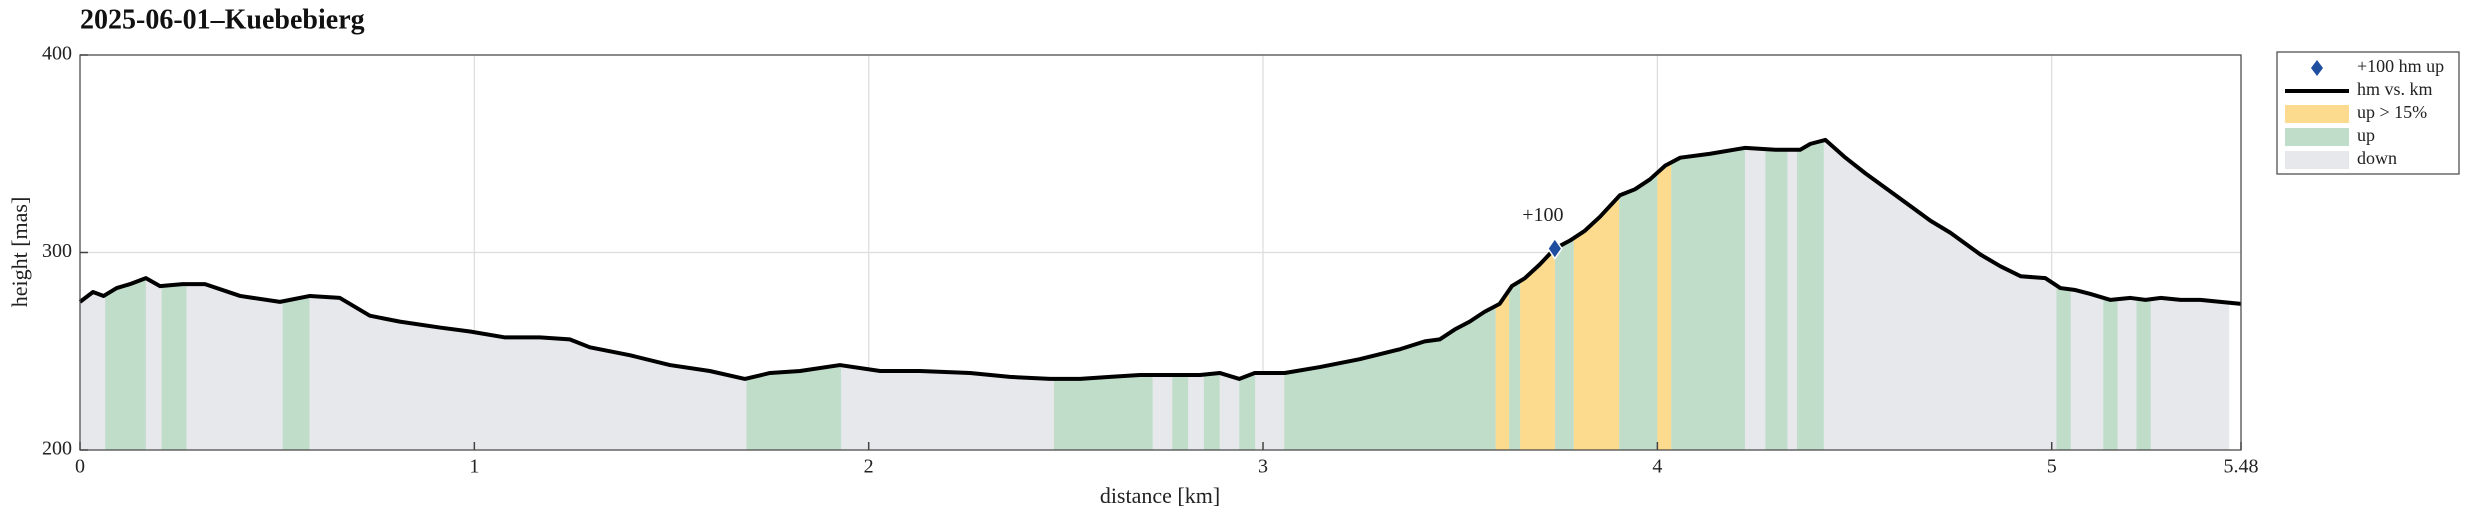  Describe the element at coordinates (2400, 66) in the screenshot. I see `legend-label: +100 hm up` at that location.